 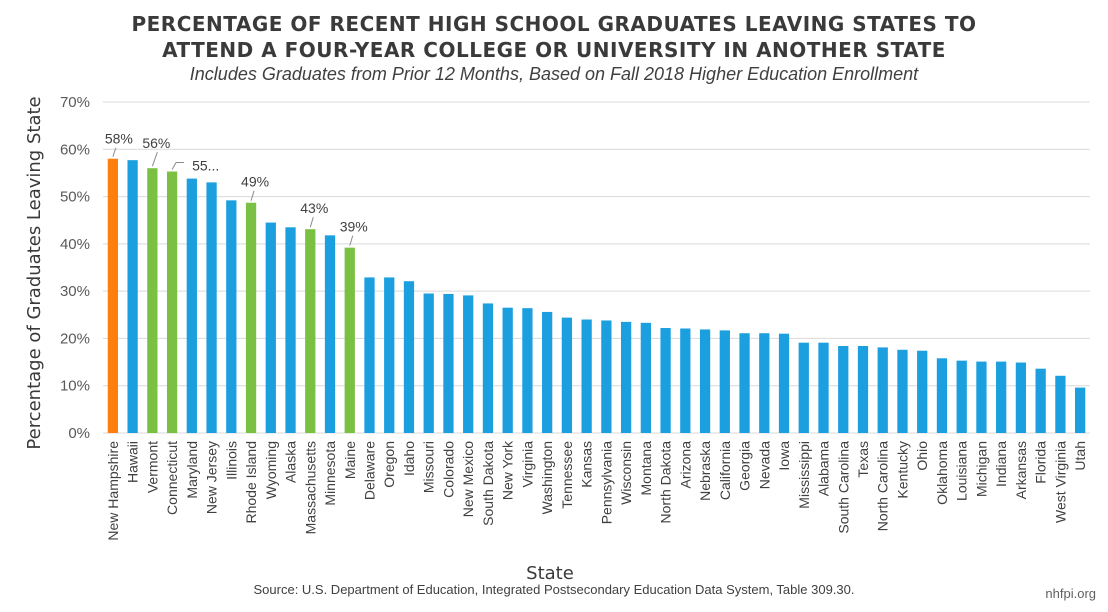 I want to click on x-tick-label: Massachusetts, so click(x=310, y=487).